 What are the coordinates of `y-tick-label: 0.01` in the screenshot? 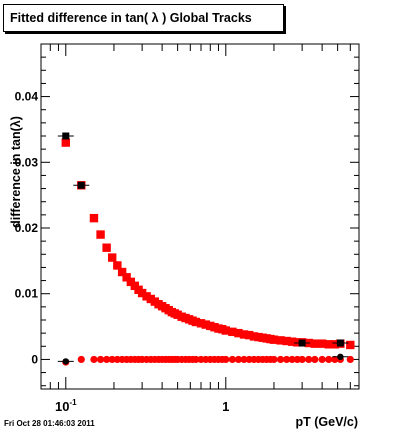 It's located at (27, 294).